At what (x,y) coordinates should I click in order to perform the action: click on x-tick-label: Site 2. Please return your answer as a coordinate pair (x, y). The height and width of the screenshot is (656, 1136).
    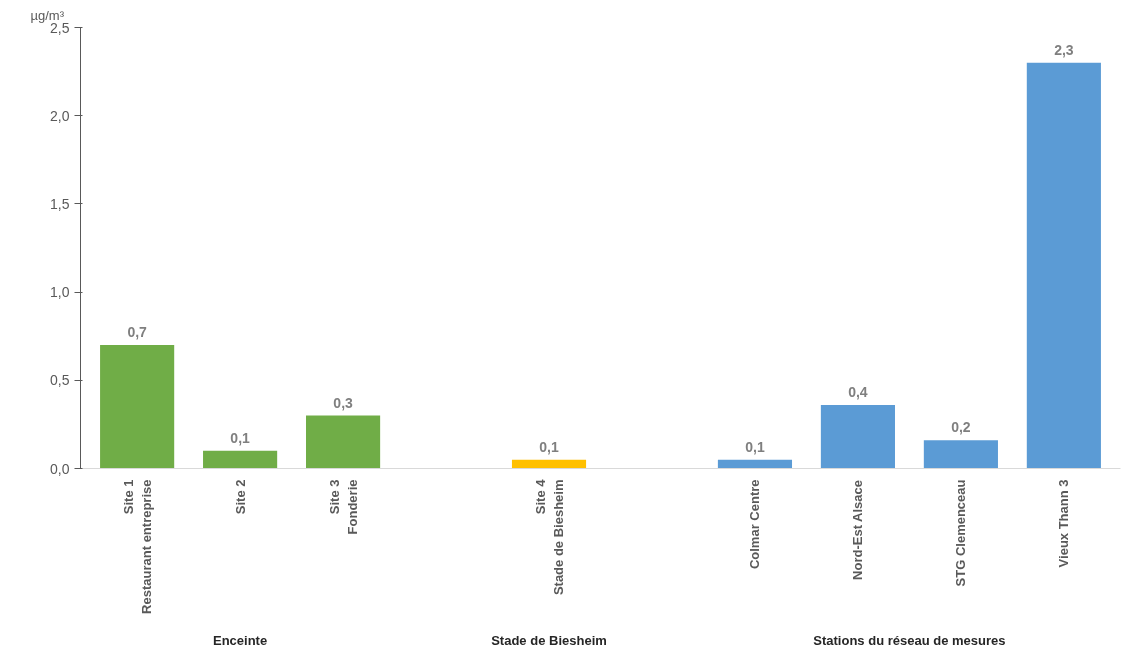
    Looking at the image, I should click on (240, 497).